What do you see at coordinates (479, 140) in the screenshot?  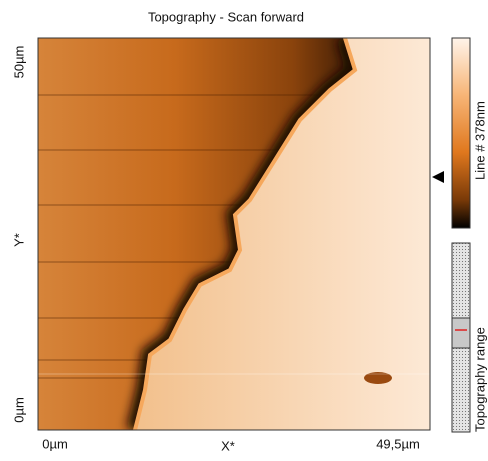 I see `colorbar-label: Line # 378nm` at bounding box center [479, 140].